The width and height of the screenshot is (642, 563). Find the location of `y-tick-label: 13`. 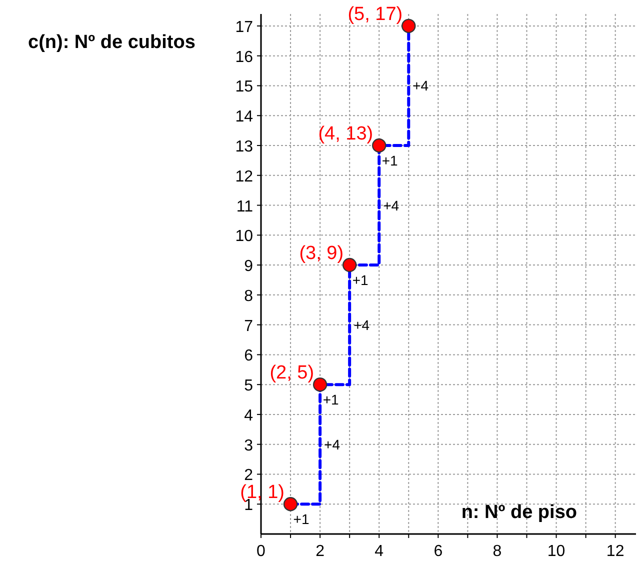

y-tick-label: 13 is located at coordinates (244, 147).